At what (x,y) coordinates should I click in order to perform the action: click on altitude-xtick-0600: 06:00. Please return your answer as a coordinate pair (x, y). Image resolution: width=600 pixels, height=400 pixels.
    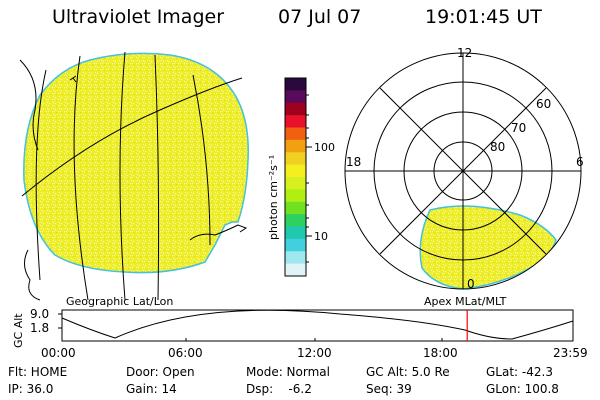
    Looking at the image, I should click on (185, 353).